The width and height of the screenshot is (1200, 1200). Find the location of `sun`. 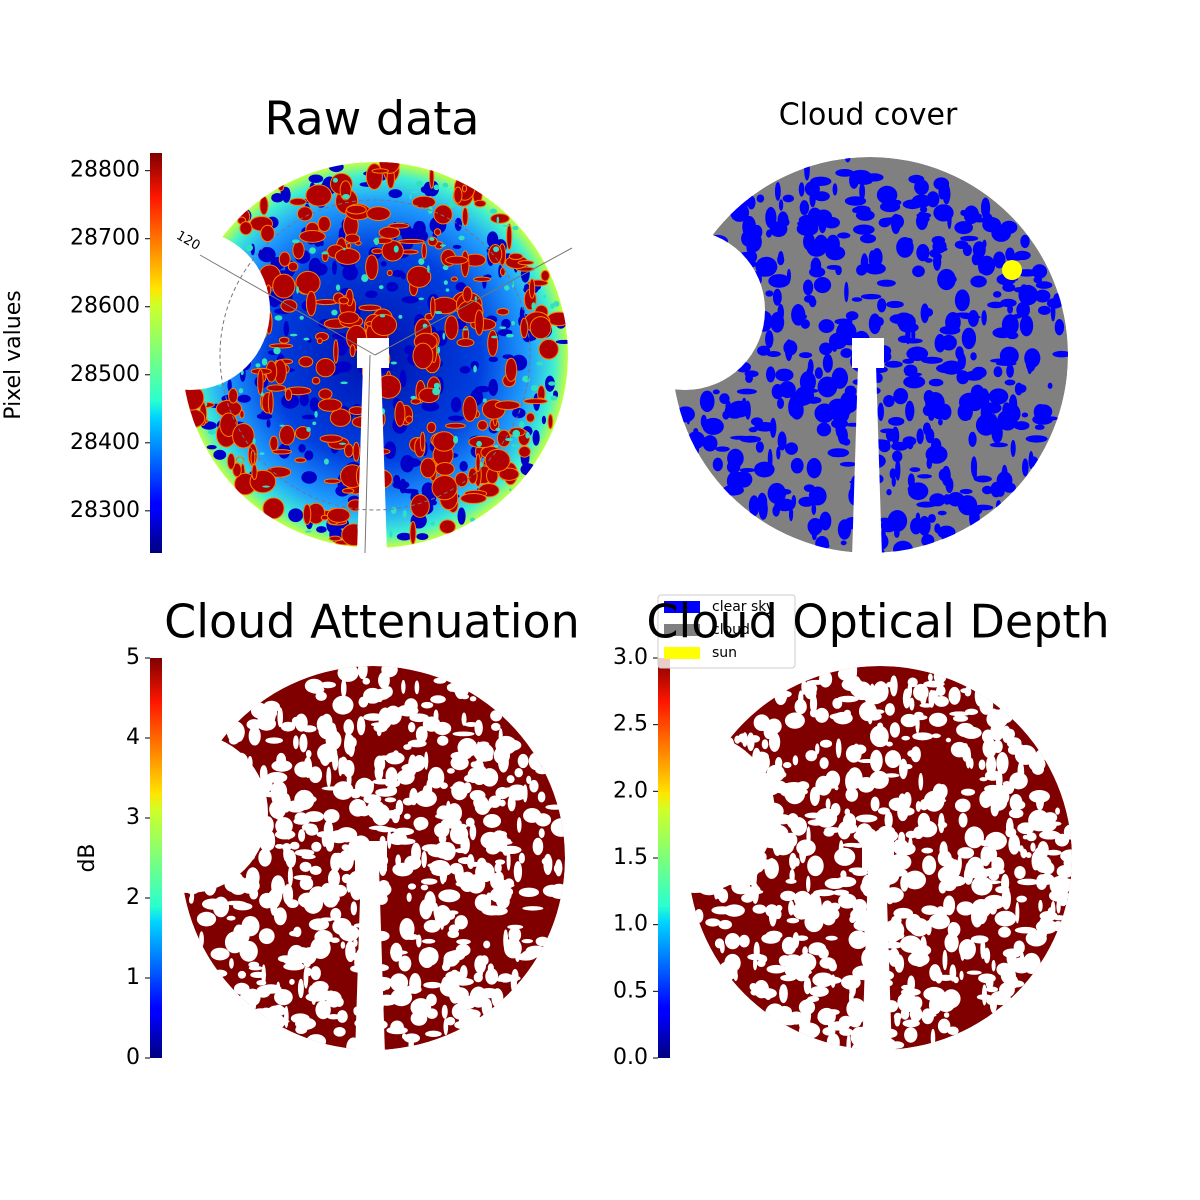

sun is located at coordinates (1012, 270).